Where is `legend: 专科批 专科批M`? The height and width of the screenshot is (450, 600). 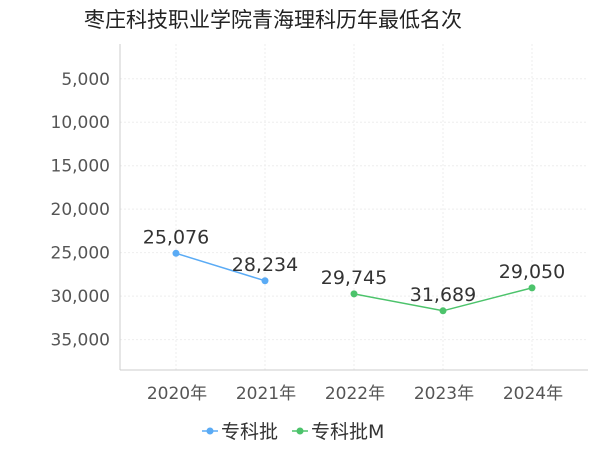
legend: 专科批 专科批M is located at coordinates (293, 432).